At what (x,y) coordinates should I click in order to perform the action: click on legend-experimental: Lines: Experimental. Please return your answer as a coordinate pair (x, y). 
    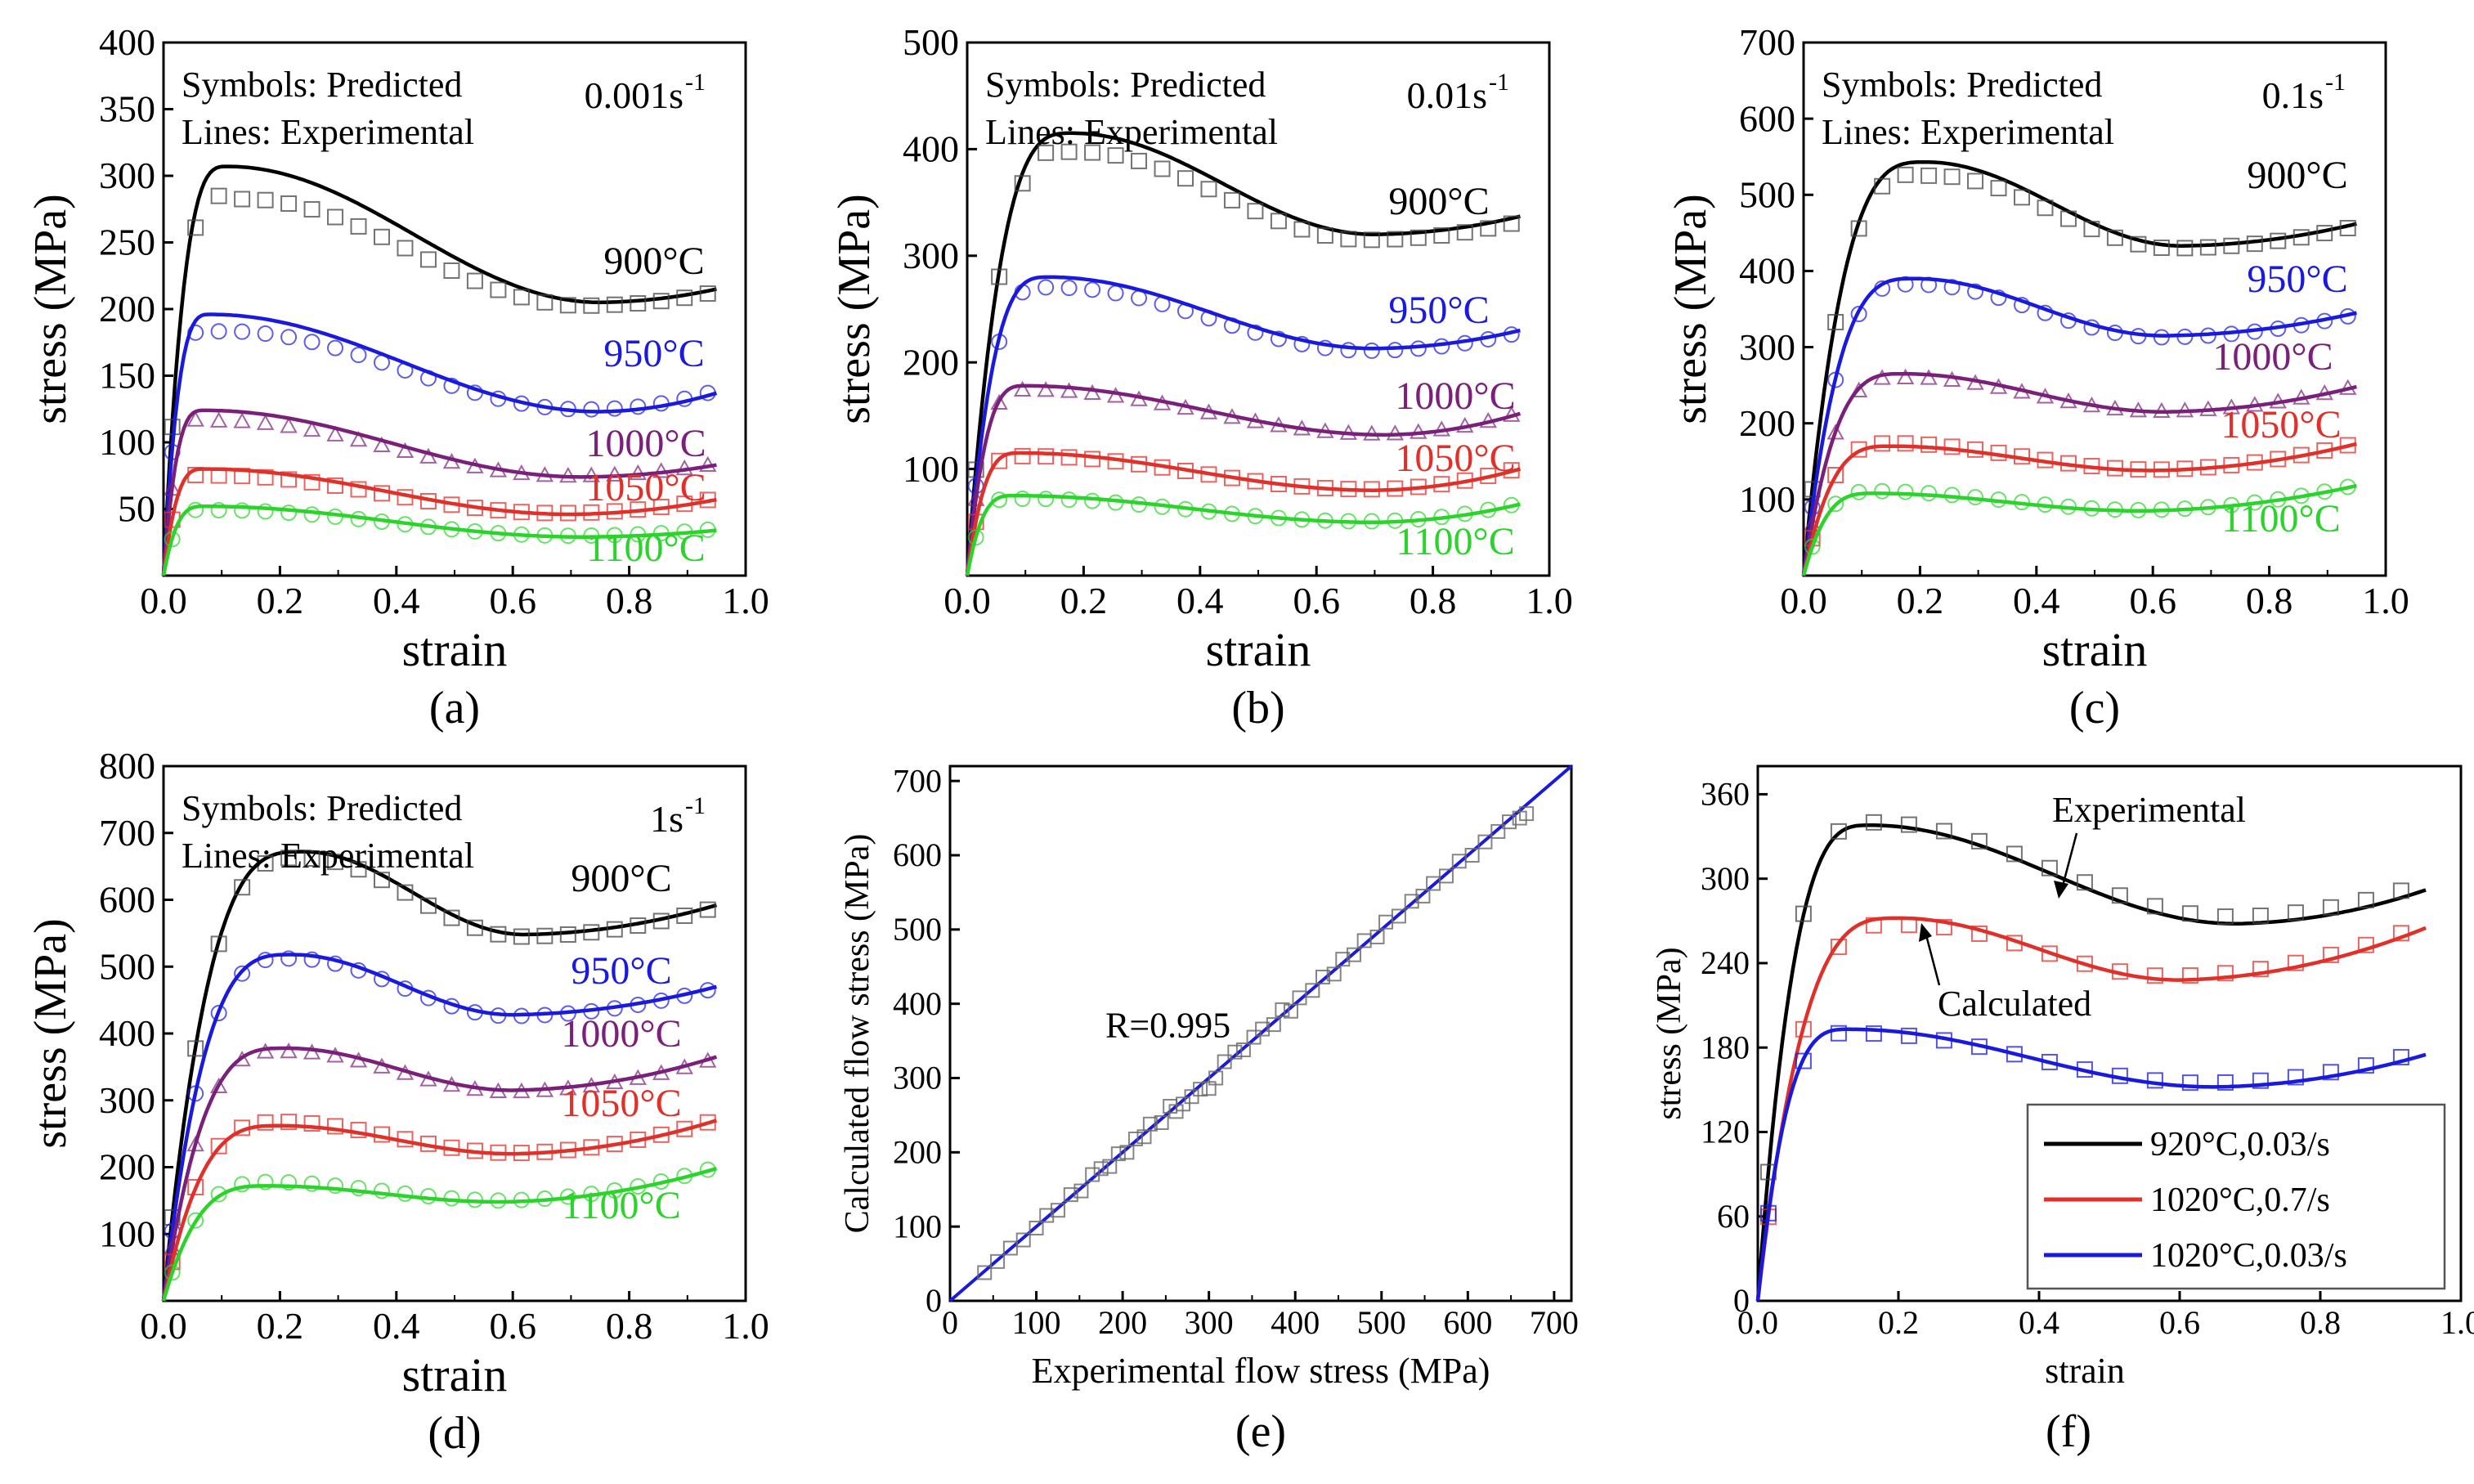
    Looking at the image, I should click on (1131, 132).